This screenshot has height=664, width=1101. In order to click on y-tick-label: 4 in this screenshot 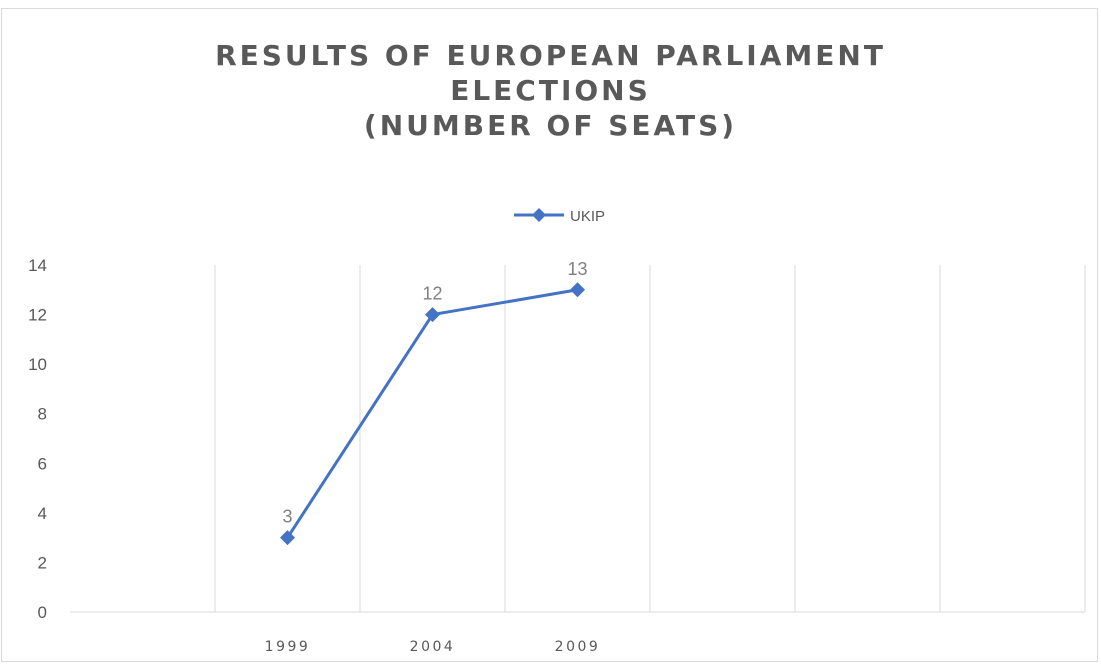, I will do `click(42, 513)`.